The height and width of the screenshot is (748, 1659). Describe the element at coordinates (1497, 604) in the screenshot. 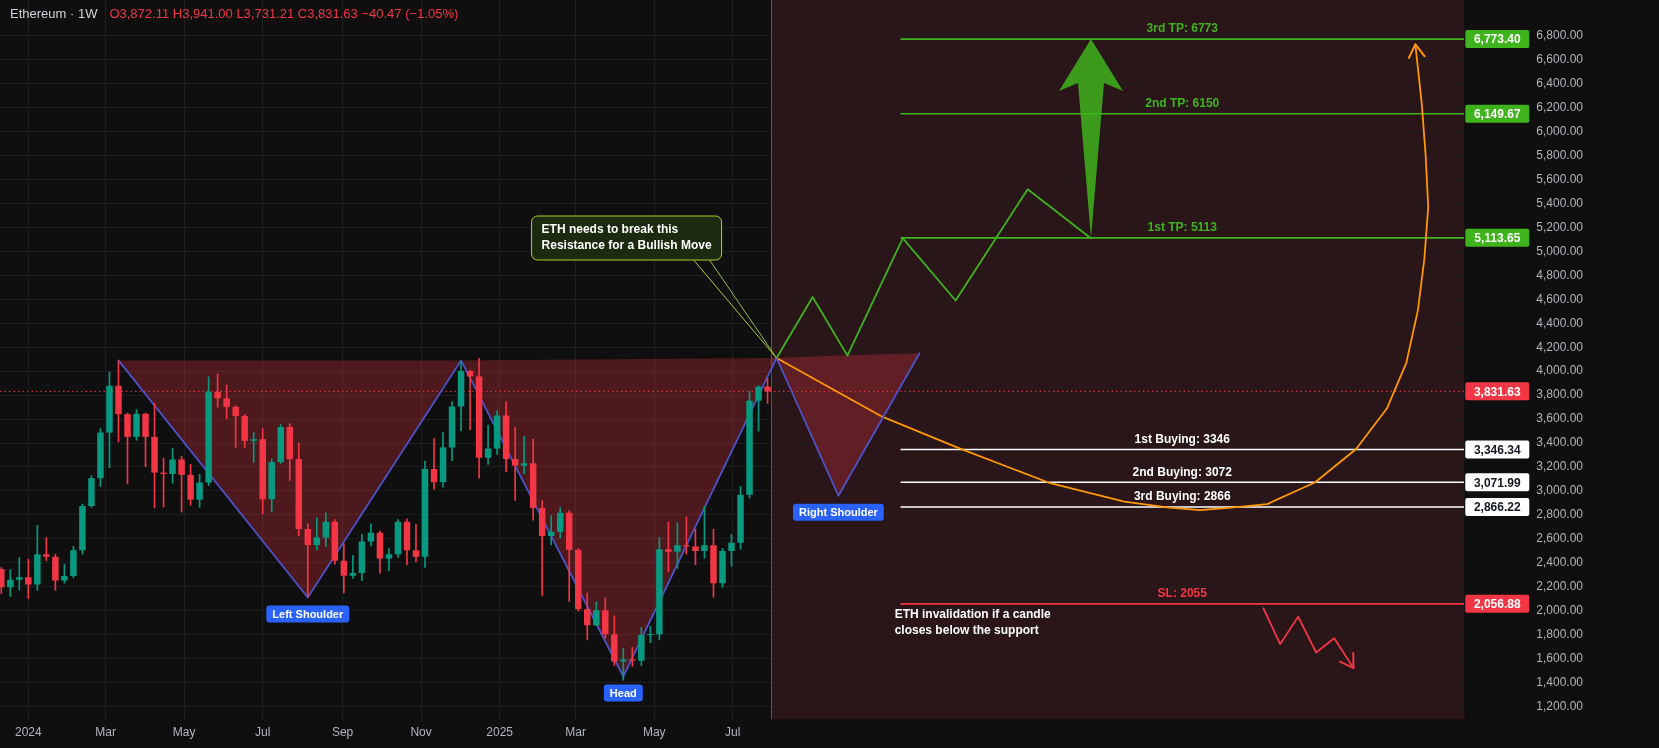

I see `ref-line-label: 2,056.88` at that location.